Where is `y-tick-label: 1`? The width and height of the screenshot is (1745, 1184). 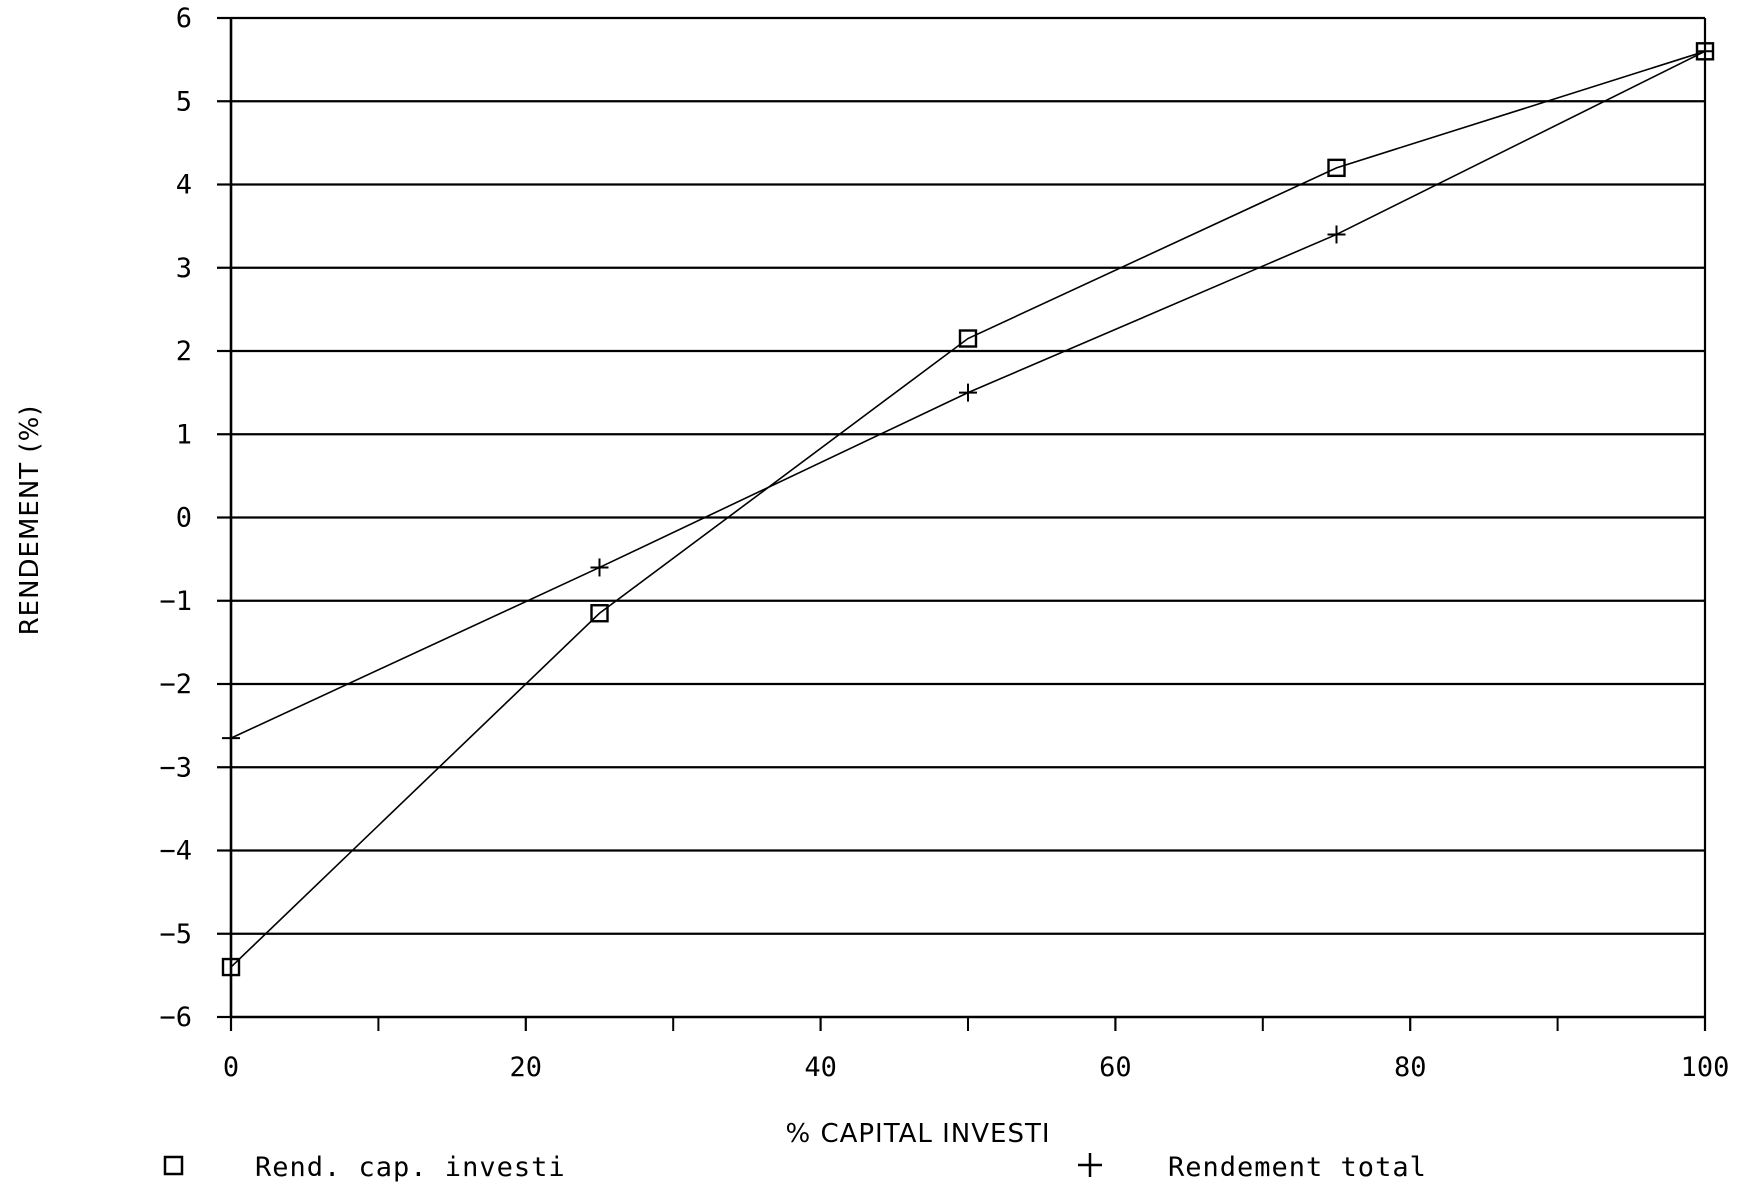 y-tick-label: 1 is located at coordinates (184, 434).